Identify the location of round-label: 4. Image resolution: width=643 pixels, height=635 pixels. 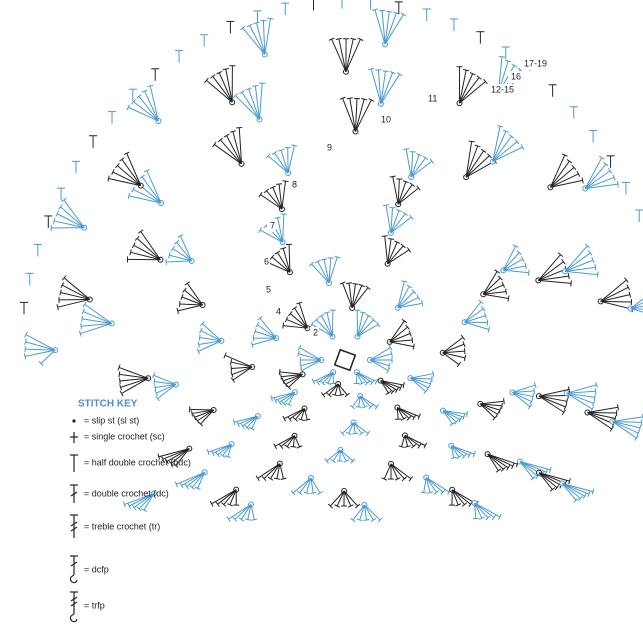
(278, 311).